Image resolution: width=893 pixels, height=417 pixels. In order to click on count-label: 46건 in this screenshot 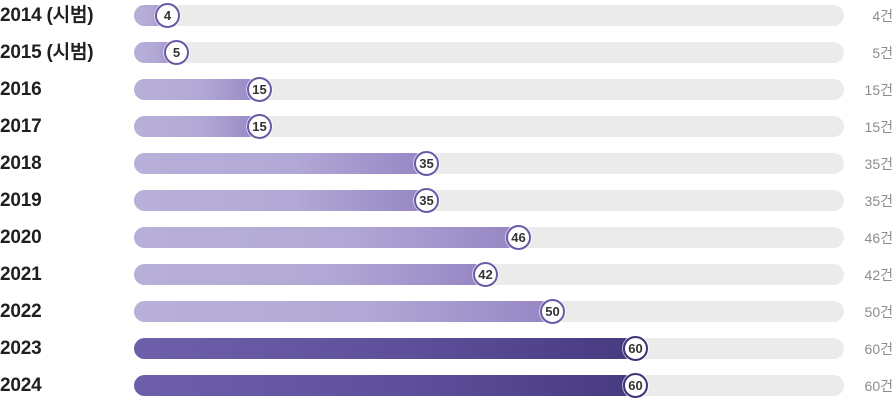, I will do `click(878, 238)`.